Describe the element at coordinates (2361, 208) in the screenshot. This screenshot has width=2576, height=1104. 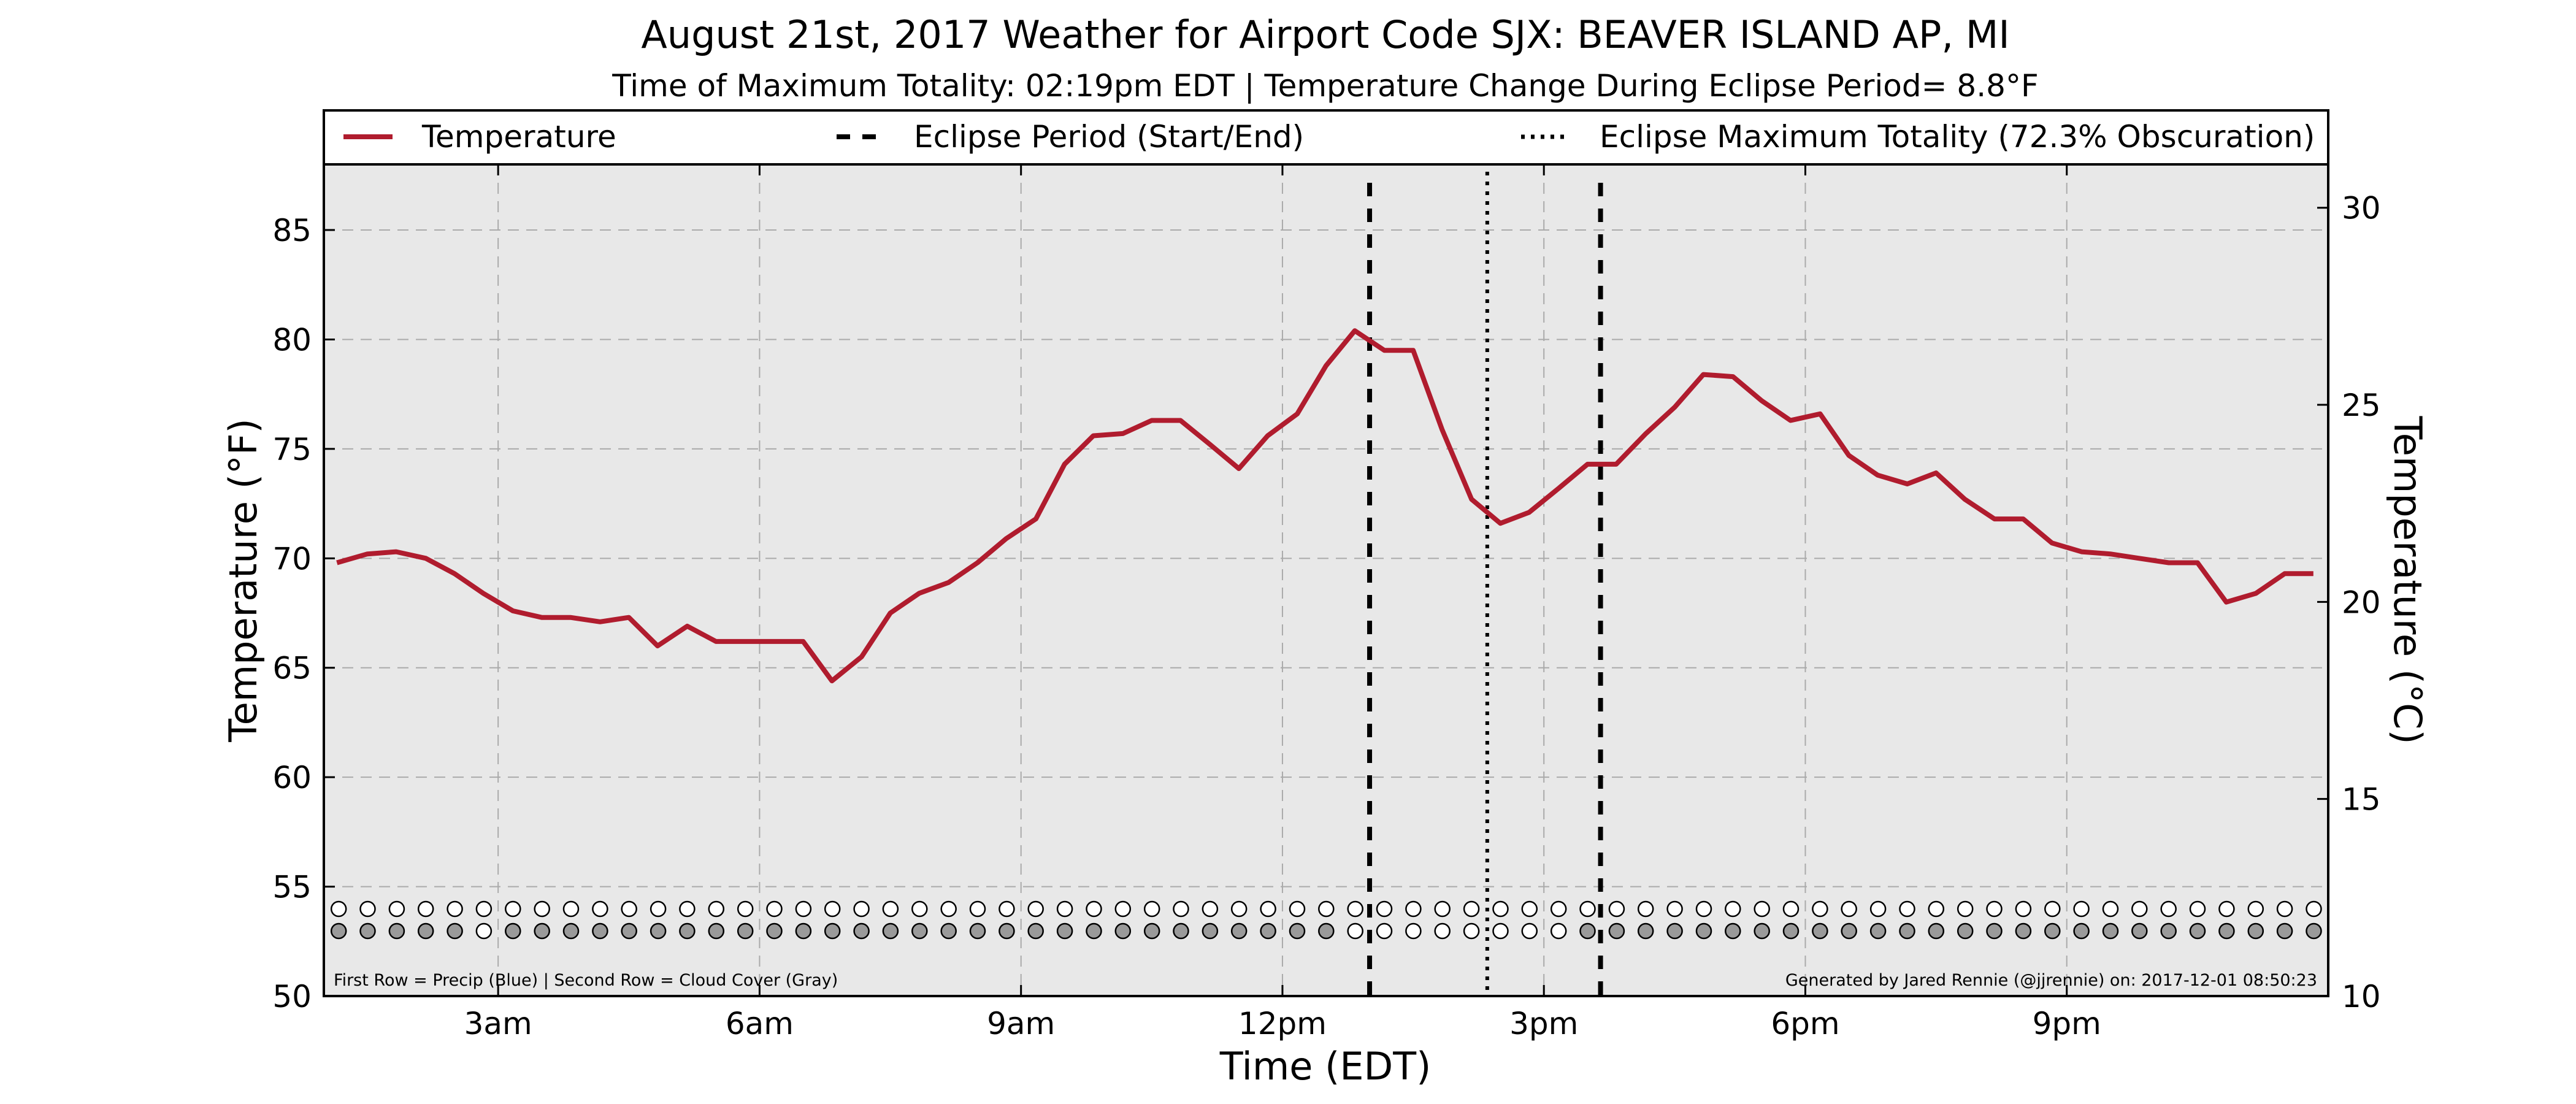
I see `y-right-tick-label-4: 30` at that location.